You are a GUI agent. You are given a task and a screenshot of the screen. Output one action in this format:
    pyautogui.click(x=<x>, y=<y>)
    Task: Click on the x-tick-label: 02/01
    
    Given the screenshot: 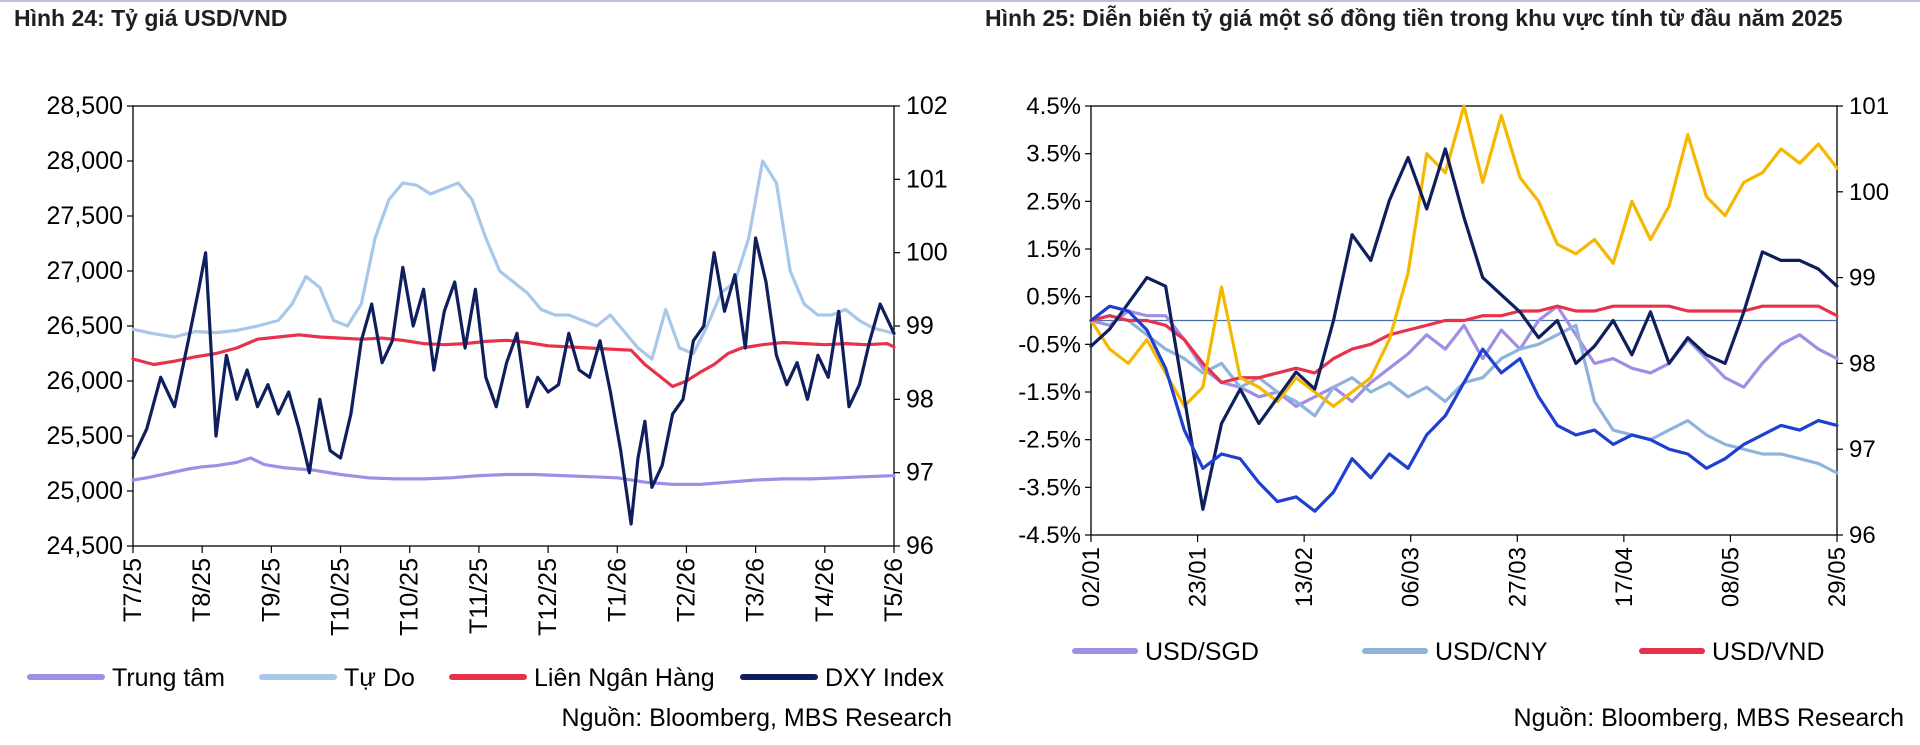 What is the action you would take?
    pyautogui.click(x=1091, y=577)
    